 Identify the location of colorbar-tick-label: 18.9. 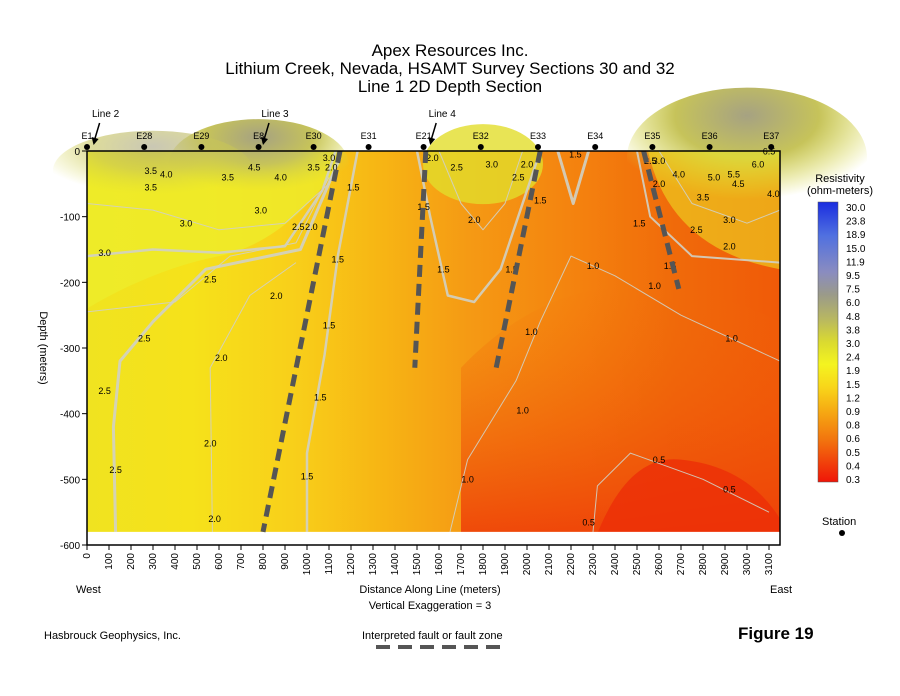
(856, 235).